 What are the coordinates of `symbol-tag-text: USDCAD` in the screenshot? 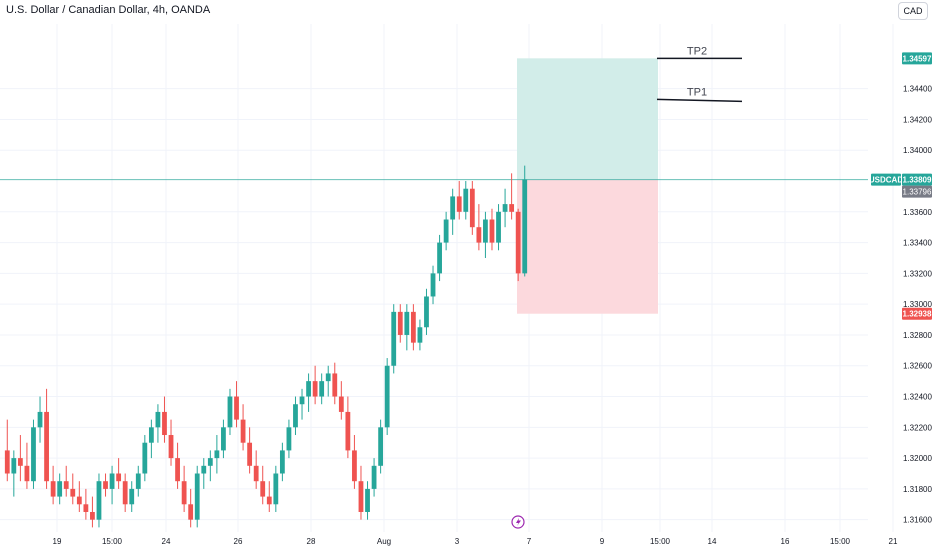 It's located at (886, 180).